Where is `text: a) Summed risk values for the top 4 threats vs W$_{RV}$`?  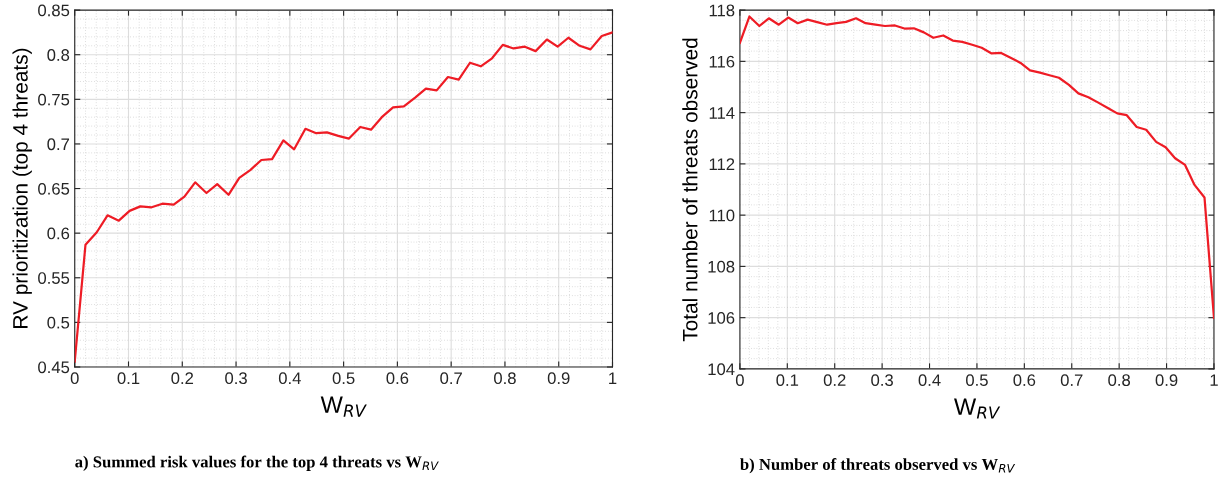 text: a) Summed risk values for the top 4 threats vs W$_{RV}$ is located at coordinates (257, 463).